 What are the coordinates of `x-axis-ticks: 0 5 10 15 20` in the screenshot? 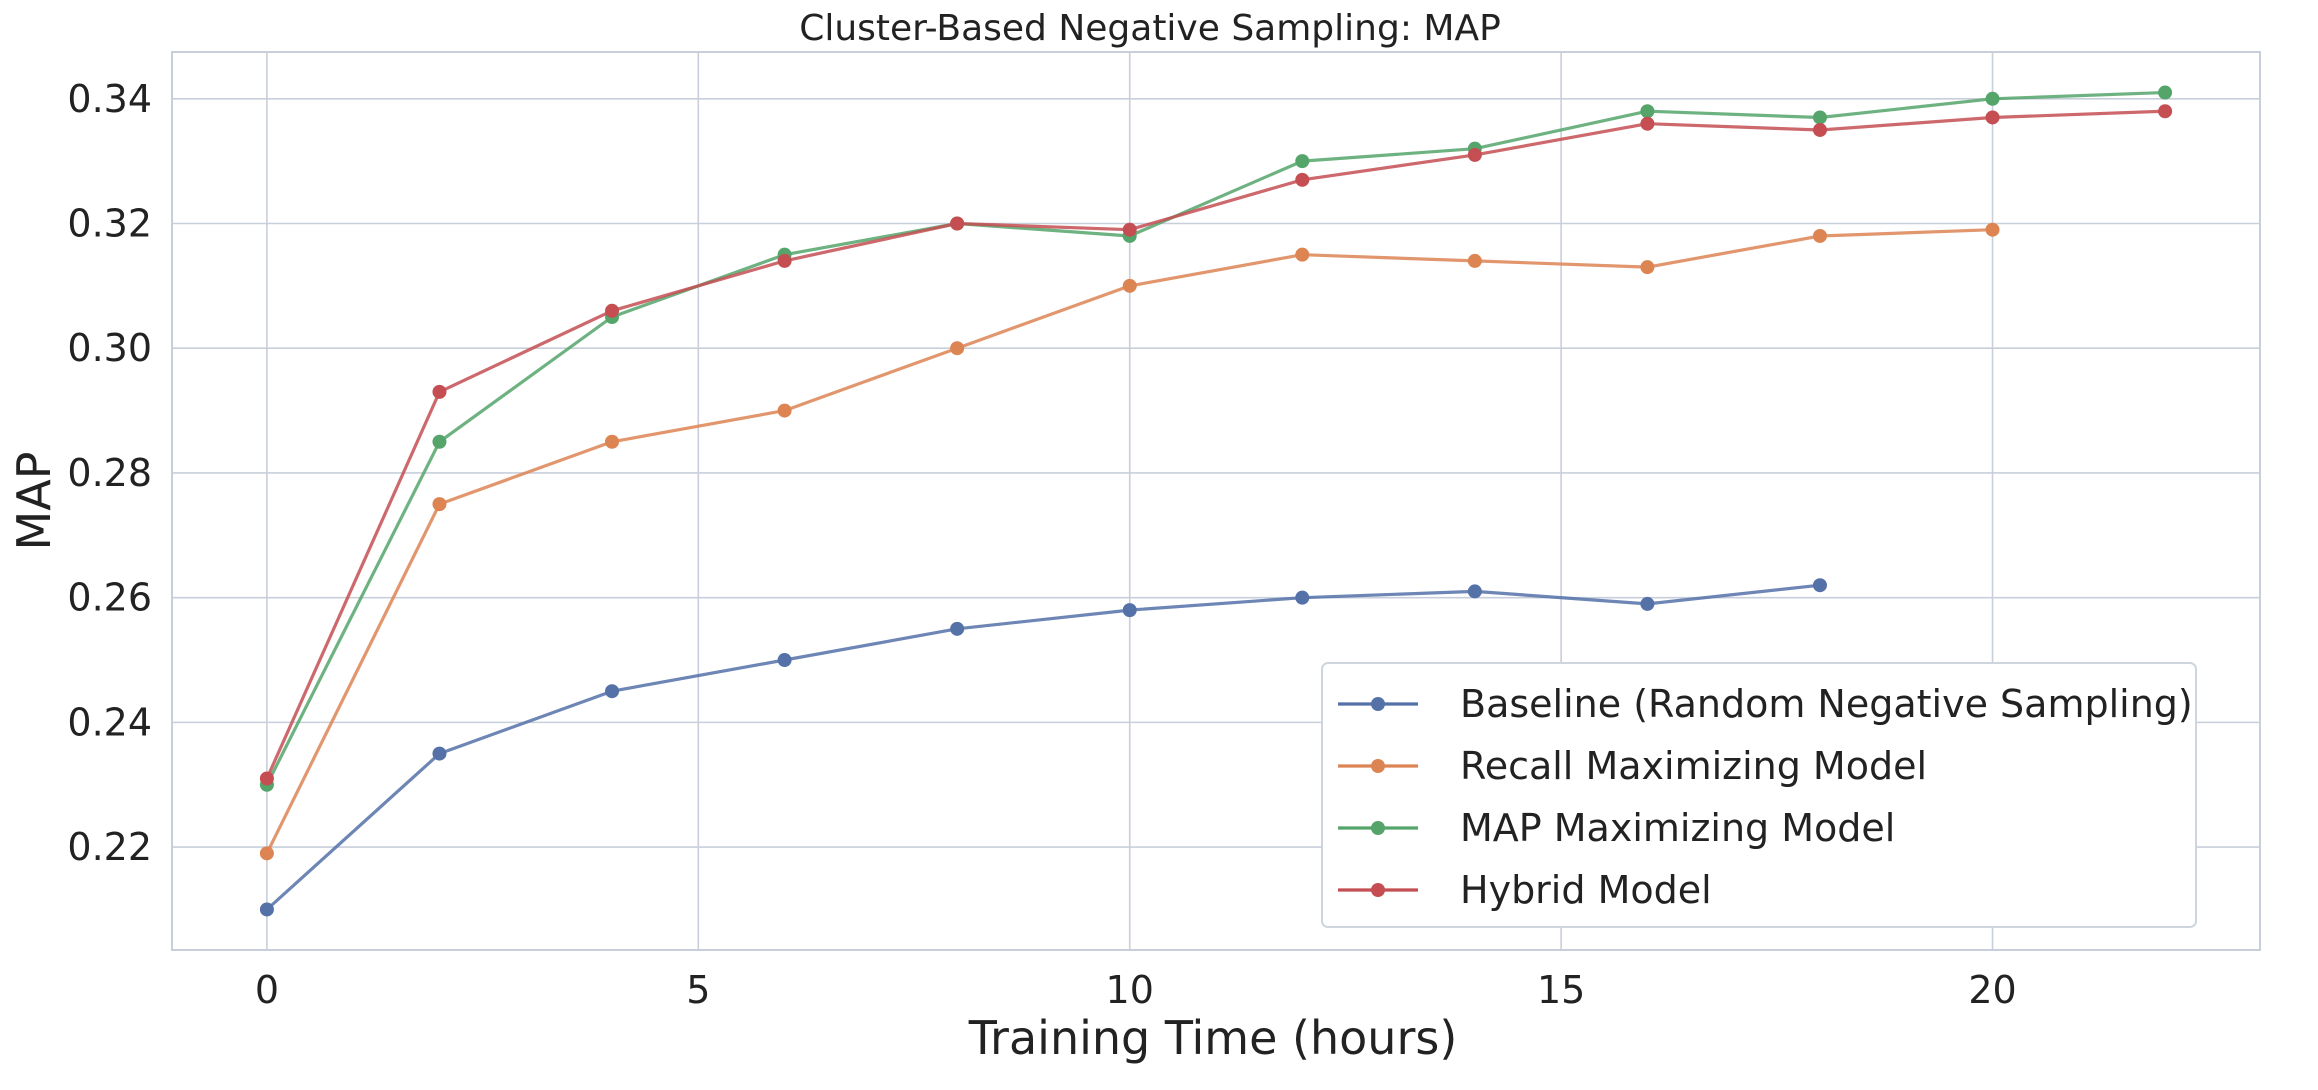 It's located at (1136, 990).